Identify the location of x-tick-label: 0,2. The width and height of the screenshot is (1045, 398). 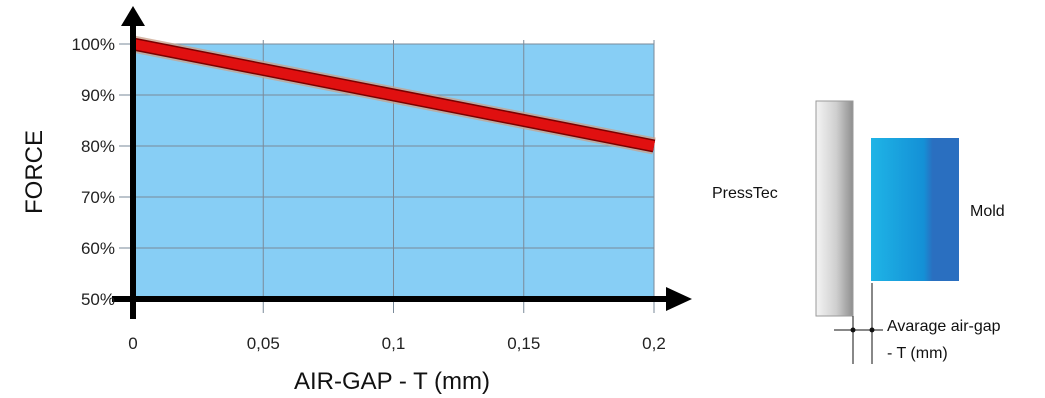
(654, 343).